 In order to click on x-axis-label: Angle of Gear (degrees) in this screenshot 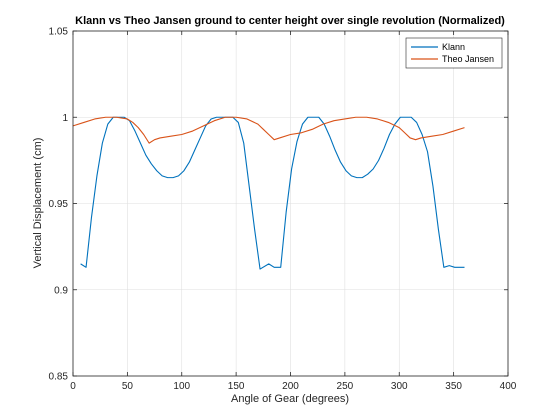, I will do `click(290, 399)`.